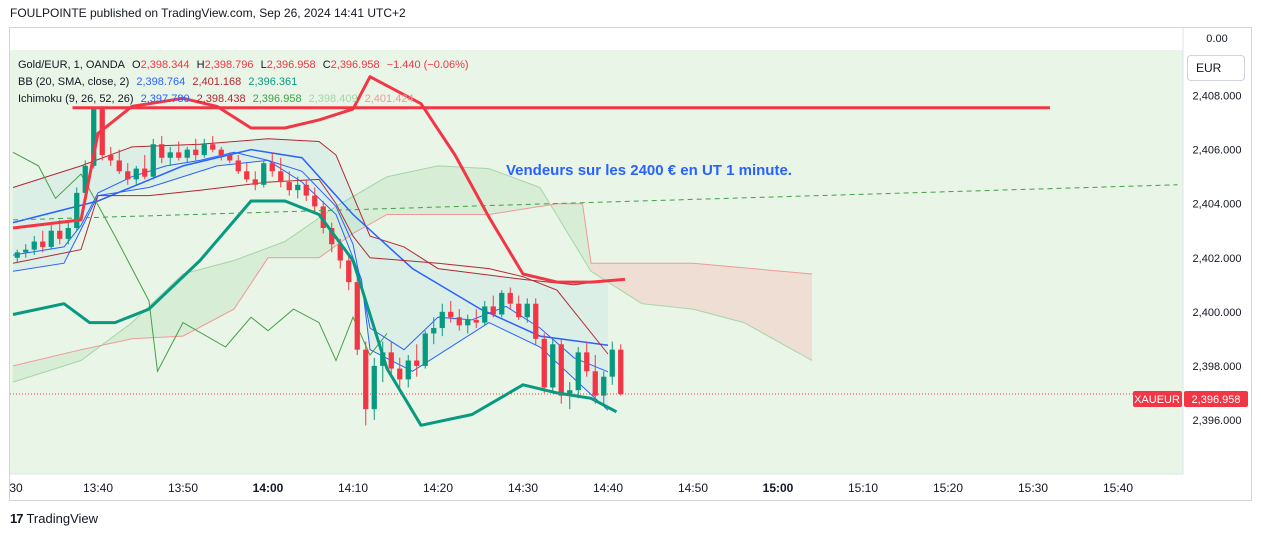 Image resolution: width=1261 pixels, height=537 pixels. Describe the element at coordinates (649, 170) in the screenshot. I see `chart-annotation: Vendeurs sur les 2400 € en UT 1 minute.` at that location.